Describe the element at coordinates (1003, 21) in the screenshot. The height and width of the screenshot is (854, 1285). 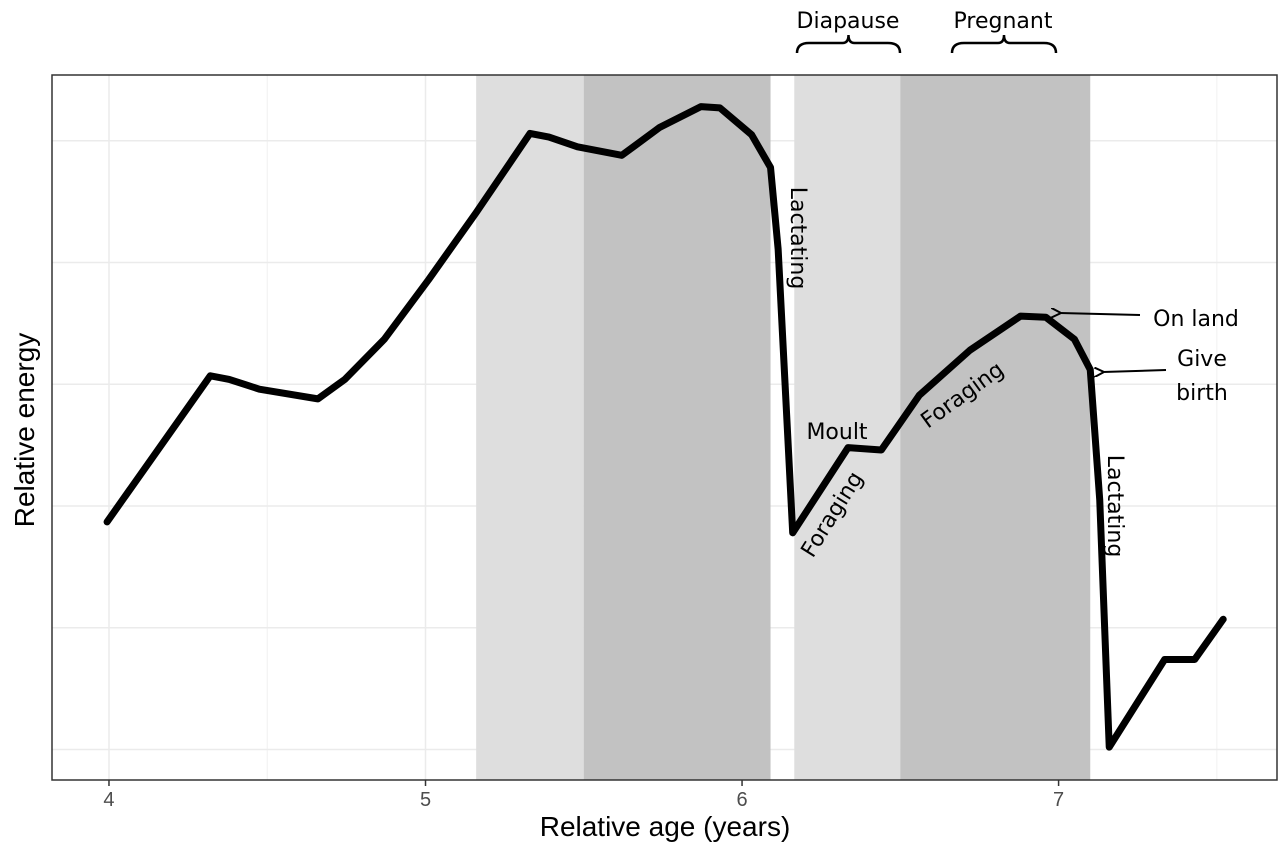
I see `annotation: Pregnant` at that location.